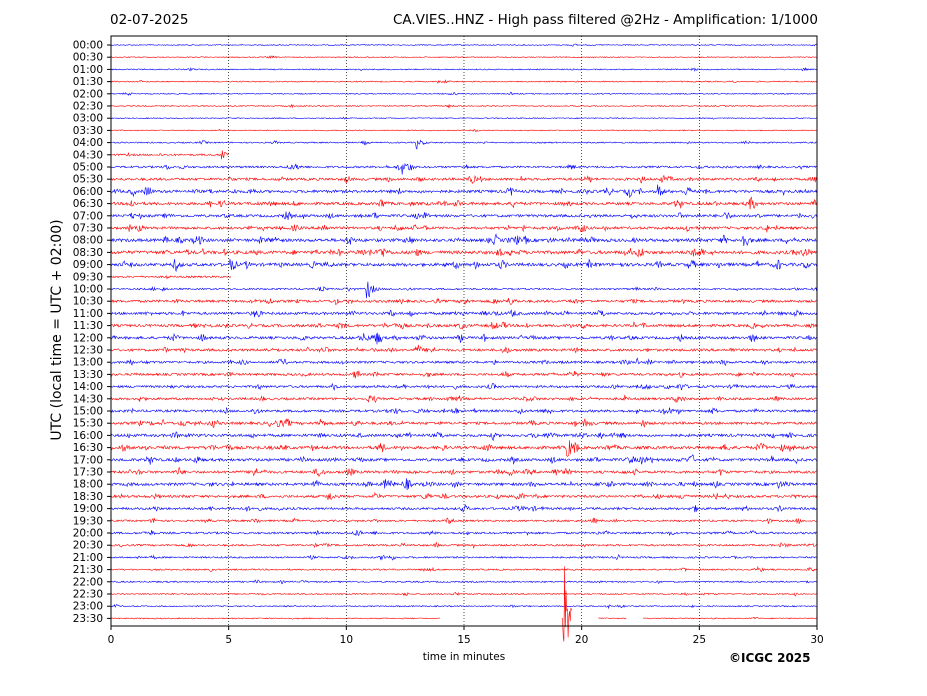 This screenshot has width=927, height=696. I want to click on minute-axis: 0 5 10 15 20 25 30, so click(466, 636).